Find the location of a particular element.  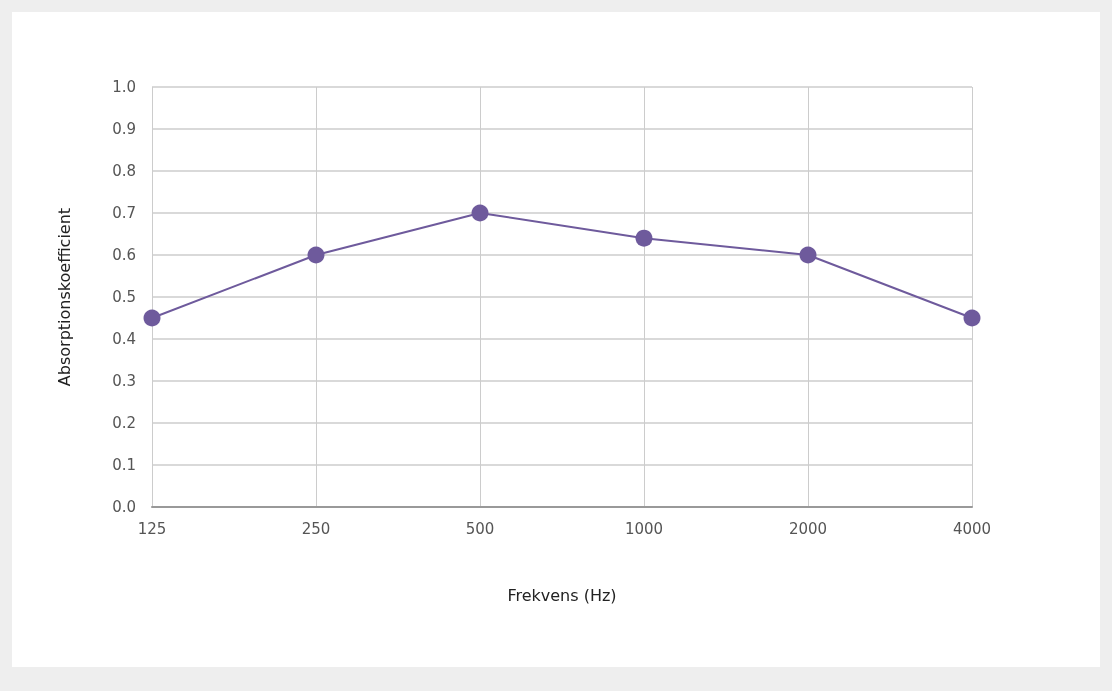

x-tick-label: 500 is located at coordinates (480, 528).